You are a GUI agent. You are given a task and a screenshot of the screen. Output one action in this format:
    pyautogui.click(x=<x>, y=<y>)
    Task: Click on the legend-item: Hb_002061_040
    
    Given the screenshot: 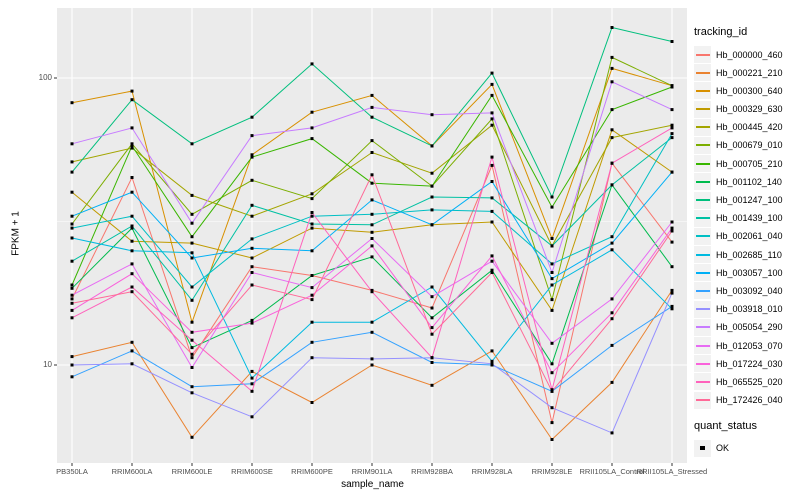 What is the action you would take?
    pyautogui.click(x=746, y=236)
    